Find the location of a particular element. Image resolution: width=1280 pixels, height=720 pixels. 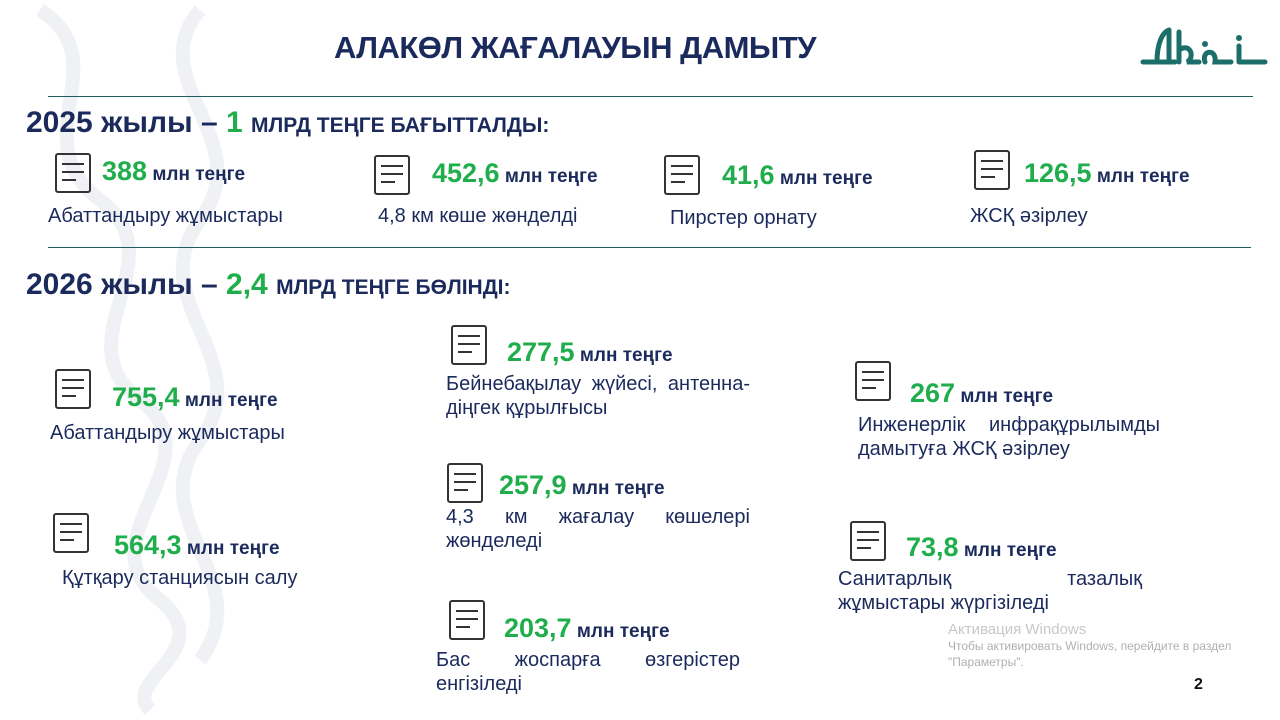

ornament-background is located at coordinates (130, 359).